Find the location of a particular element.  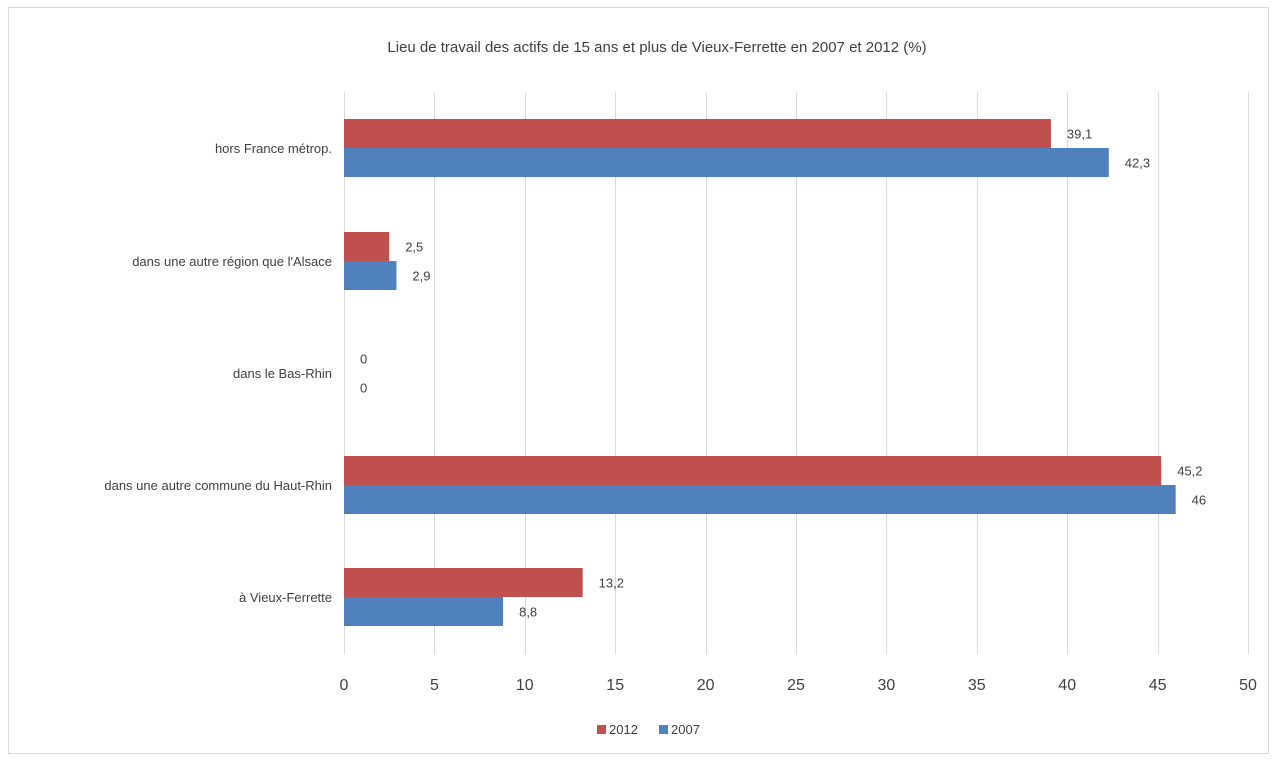

x-tick-label: 30 is located at coordinates (887, 685).